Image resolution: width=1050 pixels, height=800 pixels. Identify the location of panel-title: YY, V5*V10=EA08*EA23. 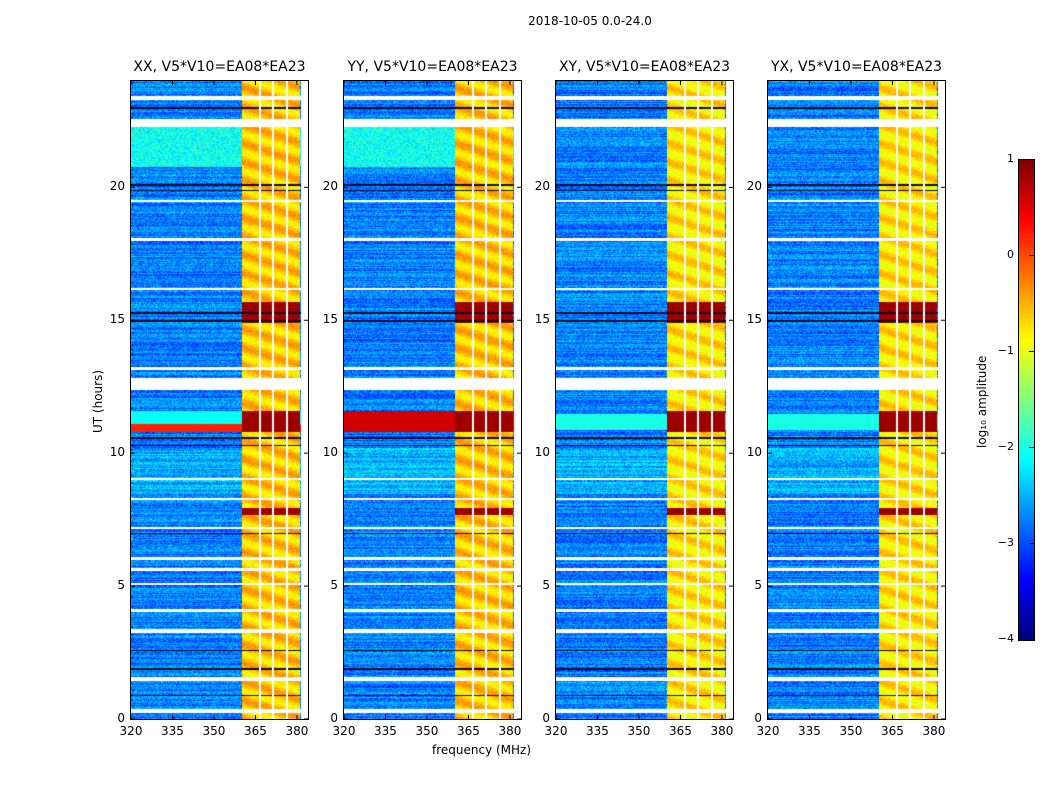
(432, 67).